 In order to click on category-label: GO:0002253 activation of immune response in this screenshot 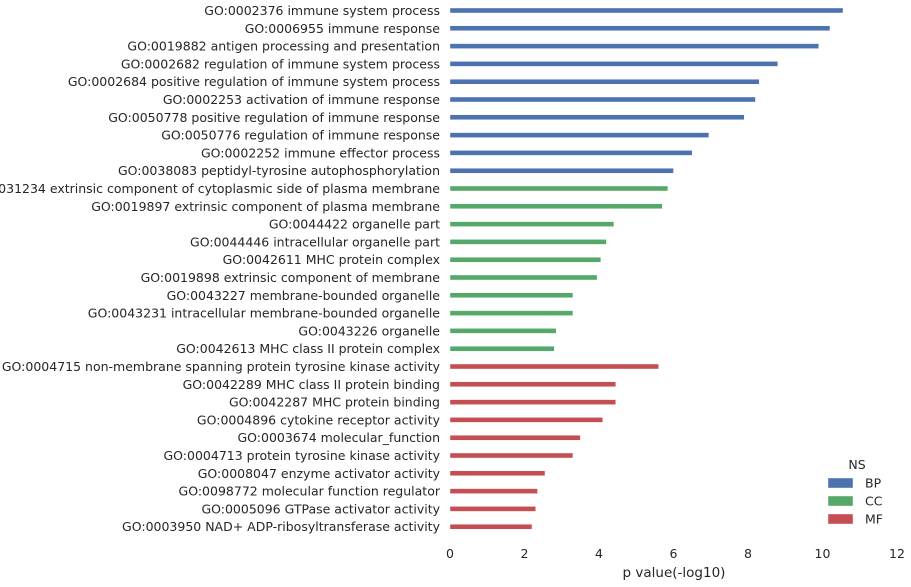, I will do `click(301, 99)`.